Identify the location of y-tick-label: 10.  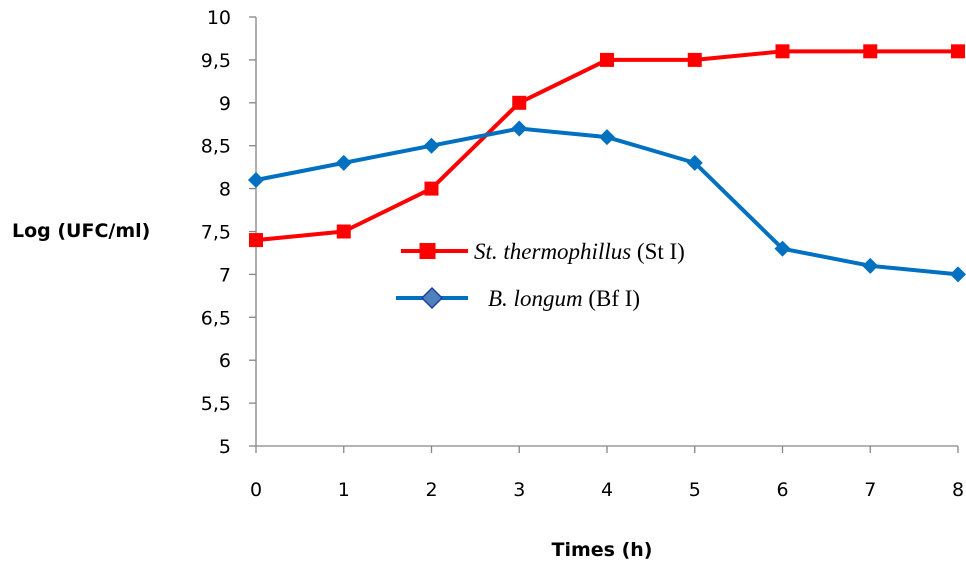
(219, 18).